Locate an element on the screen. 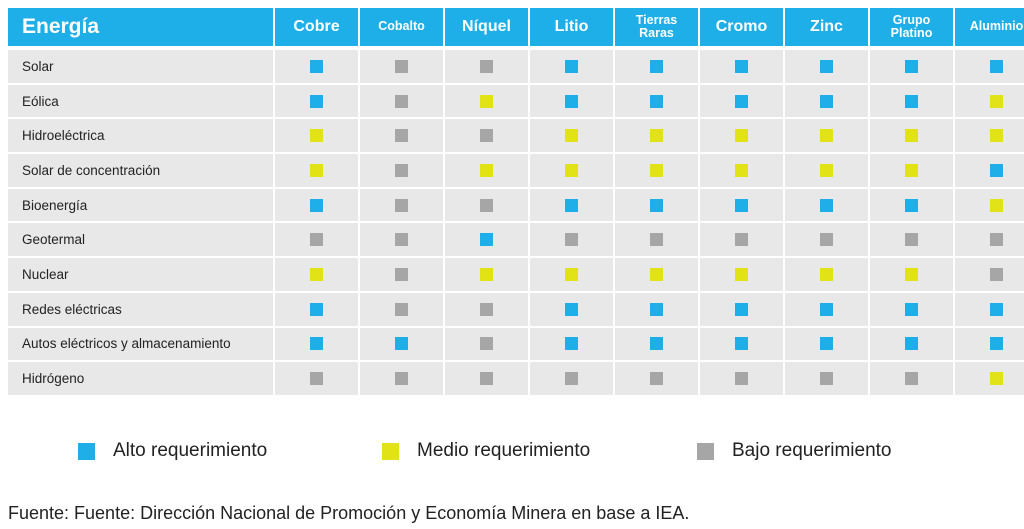  column-header-7: Zinc is located at coordinates (826, 27).